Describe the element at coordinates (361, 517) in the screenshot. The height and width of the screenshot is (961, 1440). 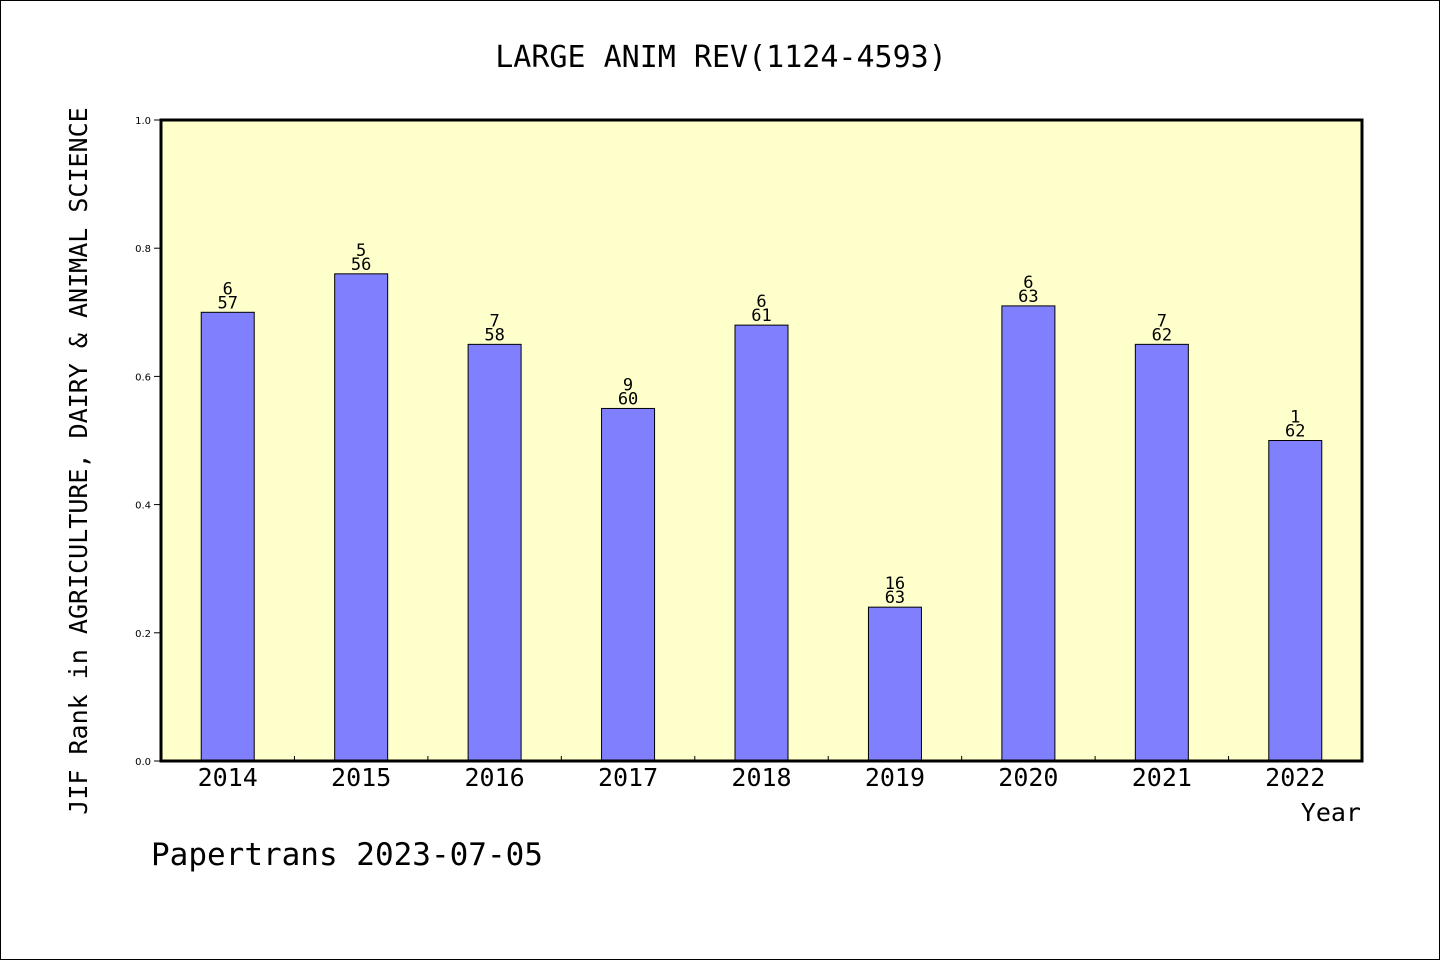
I see `bar-2015` at that location.